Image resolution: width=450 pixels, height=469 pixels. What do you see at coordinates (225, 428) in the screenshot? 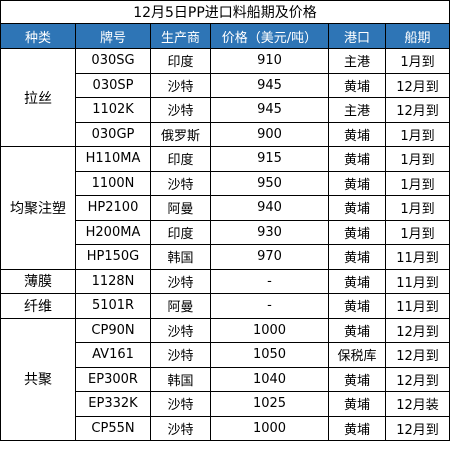
I see `table-row: CP55N 沙特 1000 黄埔 12月到` at bounding box center [225, 428].